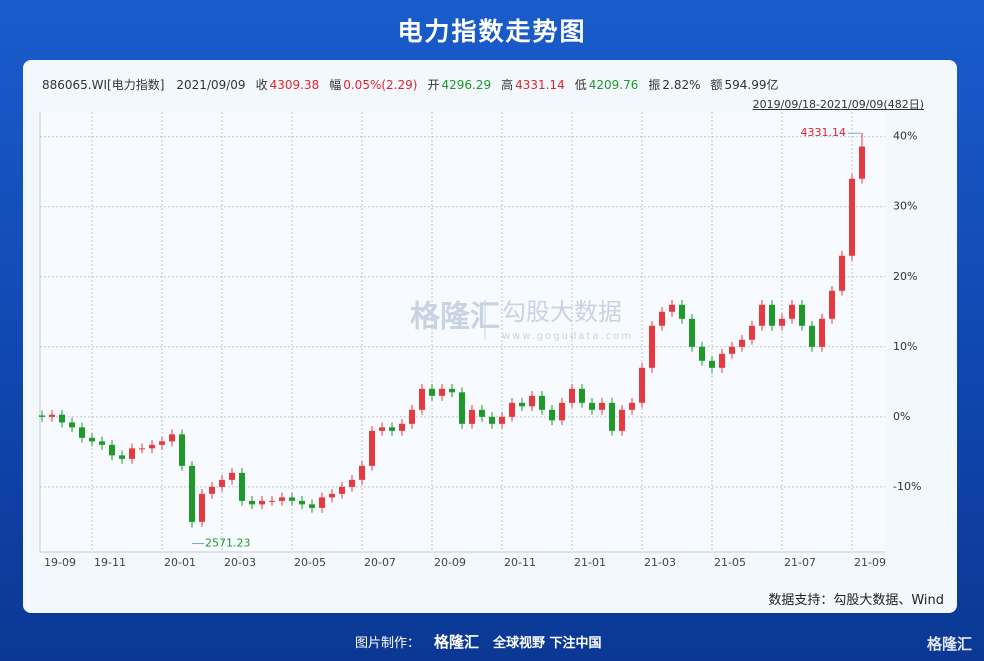  Describe the element at coordinates (660, 562) in the screenshot. I see `x-tick-label: 21-03` at that location.